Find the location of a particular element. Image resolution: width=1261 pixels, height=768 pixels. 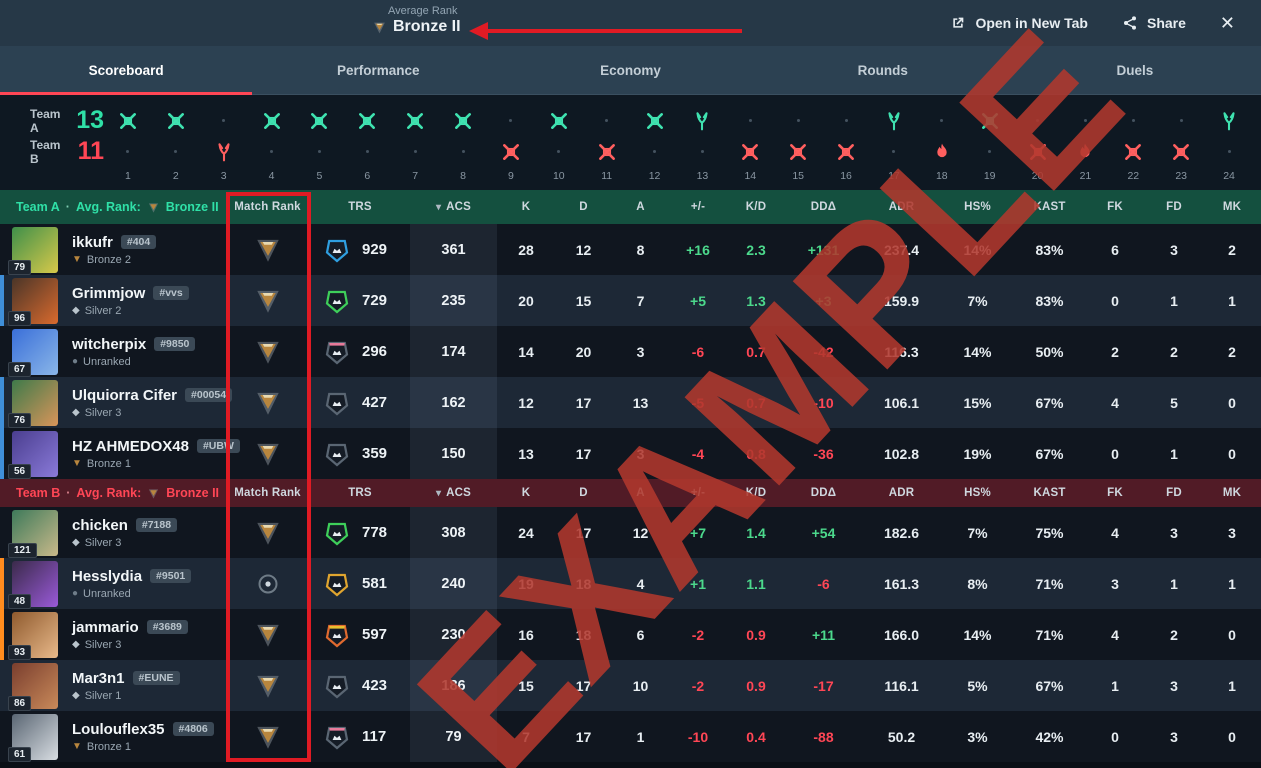

player-row-hz-ahmedox48: 56 HZ AHMEDOX48 #UBW Bronze 1 359 150 1 is located at coordinates (630, 453).